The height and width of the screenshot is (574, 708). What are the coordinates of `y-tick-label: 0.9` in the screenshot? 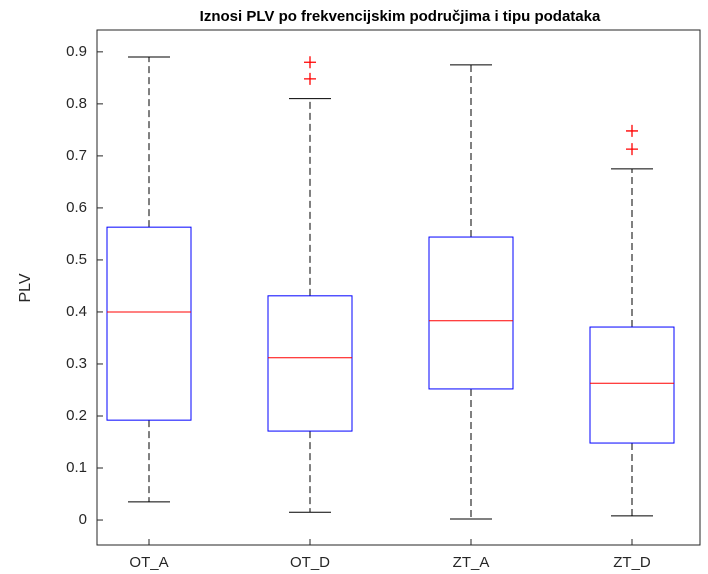 It's located at (76, 51).